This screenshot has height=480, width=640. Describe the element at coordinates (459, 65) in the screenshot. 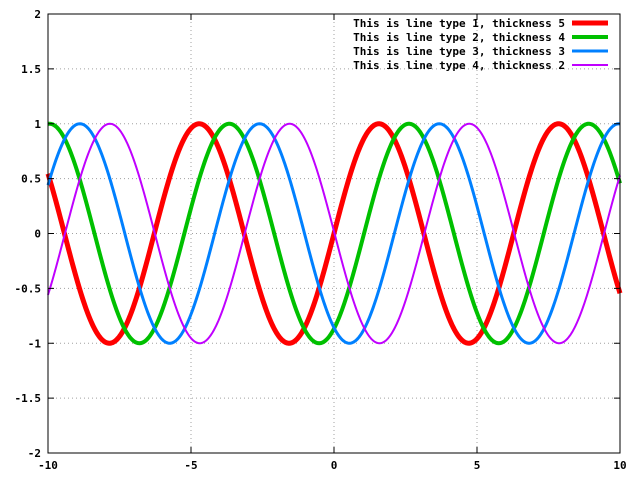

I see `legend-label-4: This is line type 4, thickness 2` at that location.